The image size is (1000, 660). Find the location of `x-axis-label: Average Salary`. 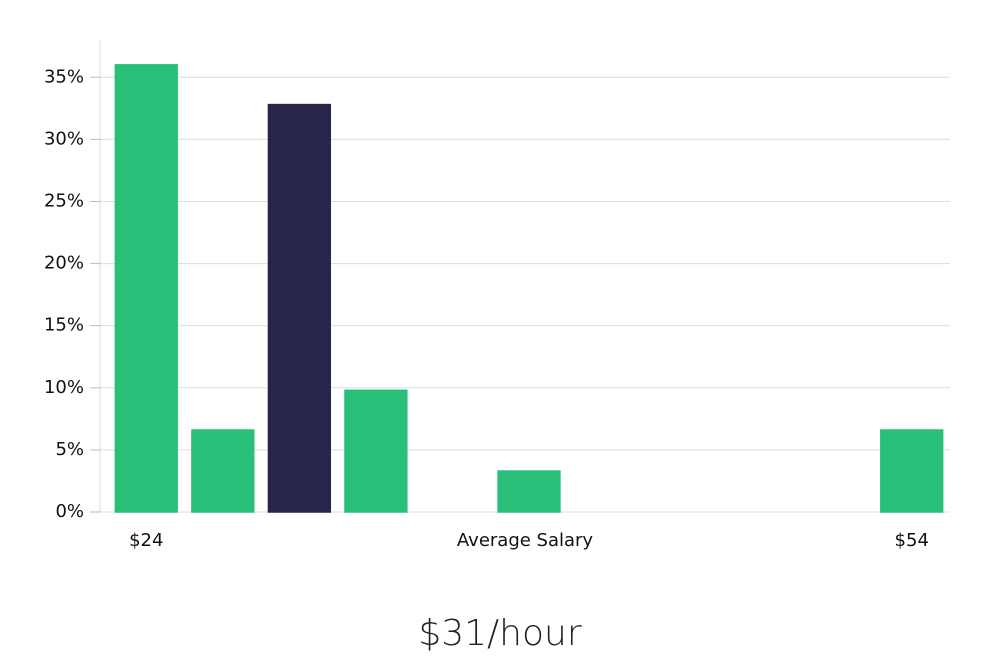

x-axis-label: Average Salary is located at coordinates (525, 540).